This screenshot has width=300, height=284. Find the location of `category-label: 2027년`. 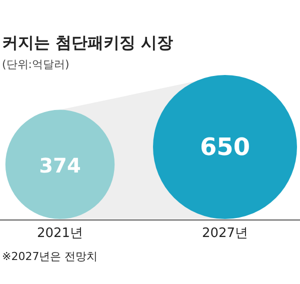

category-label: 2027년 is located at coordinates (225, 233).